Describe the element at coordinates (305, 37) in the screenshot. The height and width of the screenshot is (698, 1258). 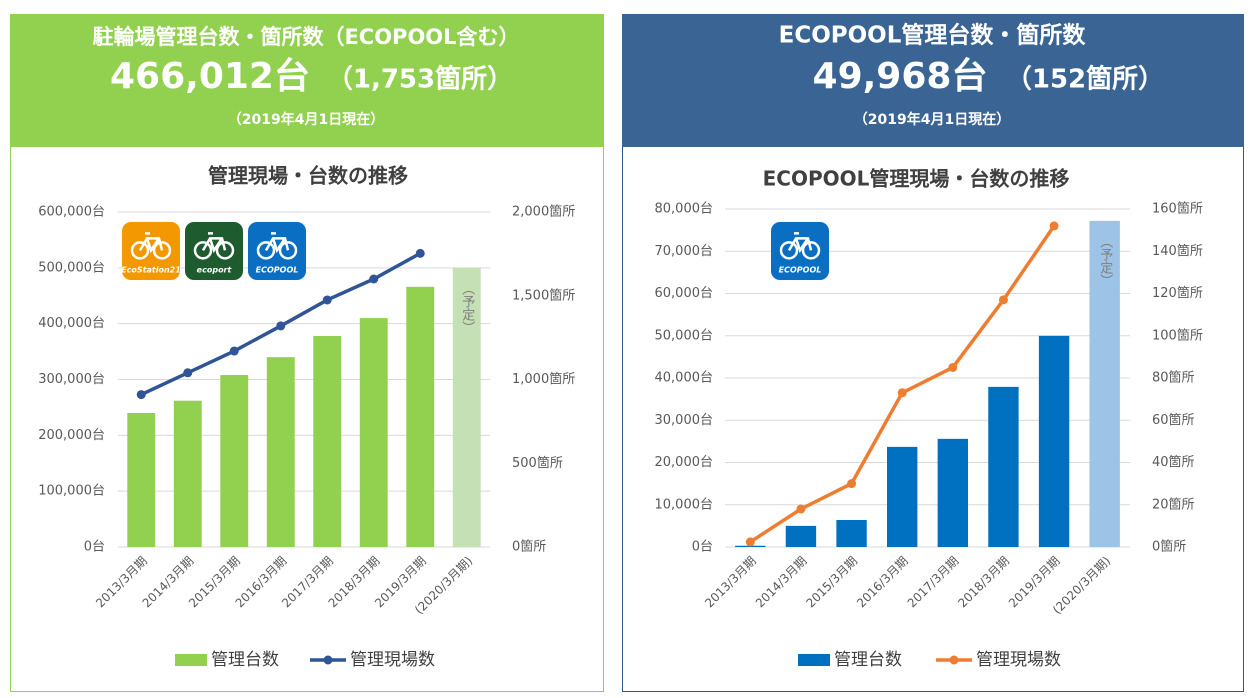
I see `panel-title: 駐輪場管理台数・箇所数（ECOPOOL含む）` at that location.